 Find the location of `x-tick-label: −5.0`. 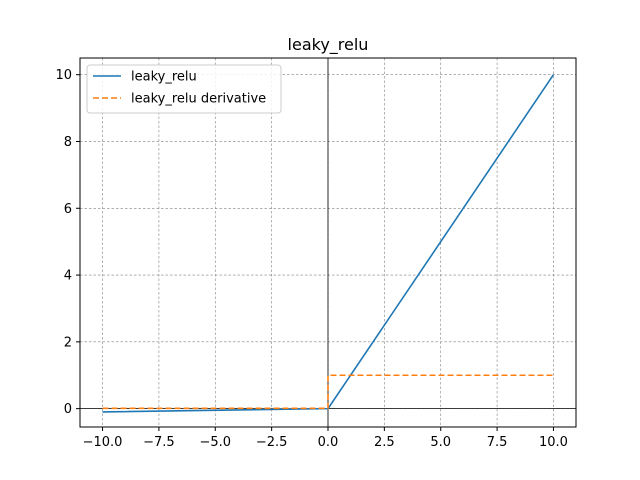

x-tick-label: −5.0 is located at coordinates (215, 442).